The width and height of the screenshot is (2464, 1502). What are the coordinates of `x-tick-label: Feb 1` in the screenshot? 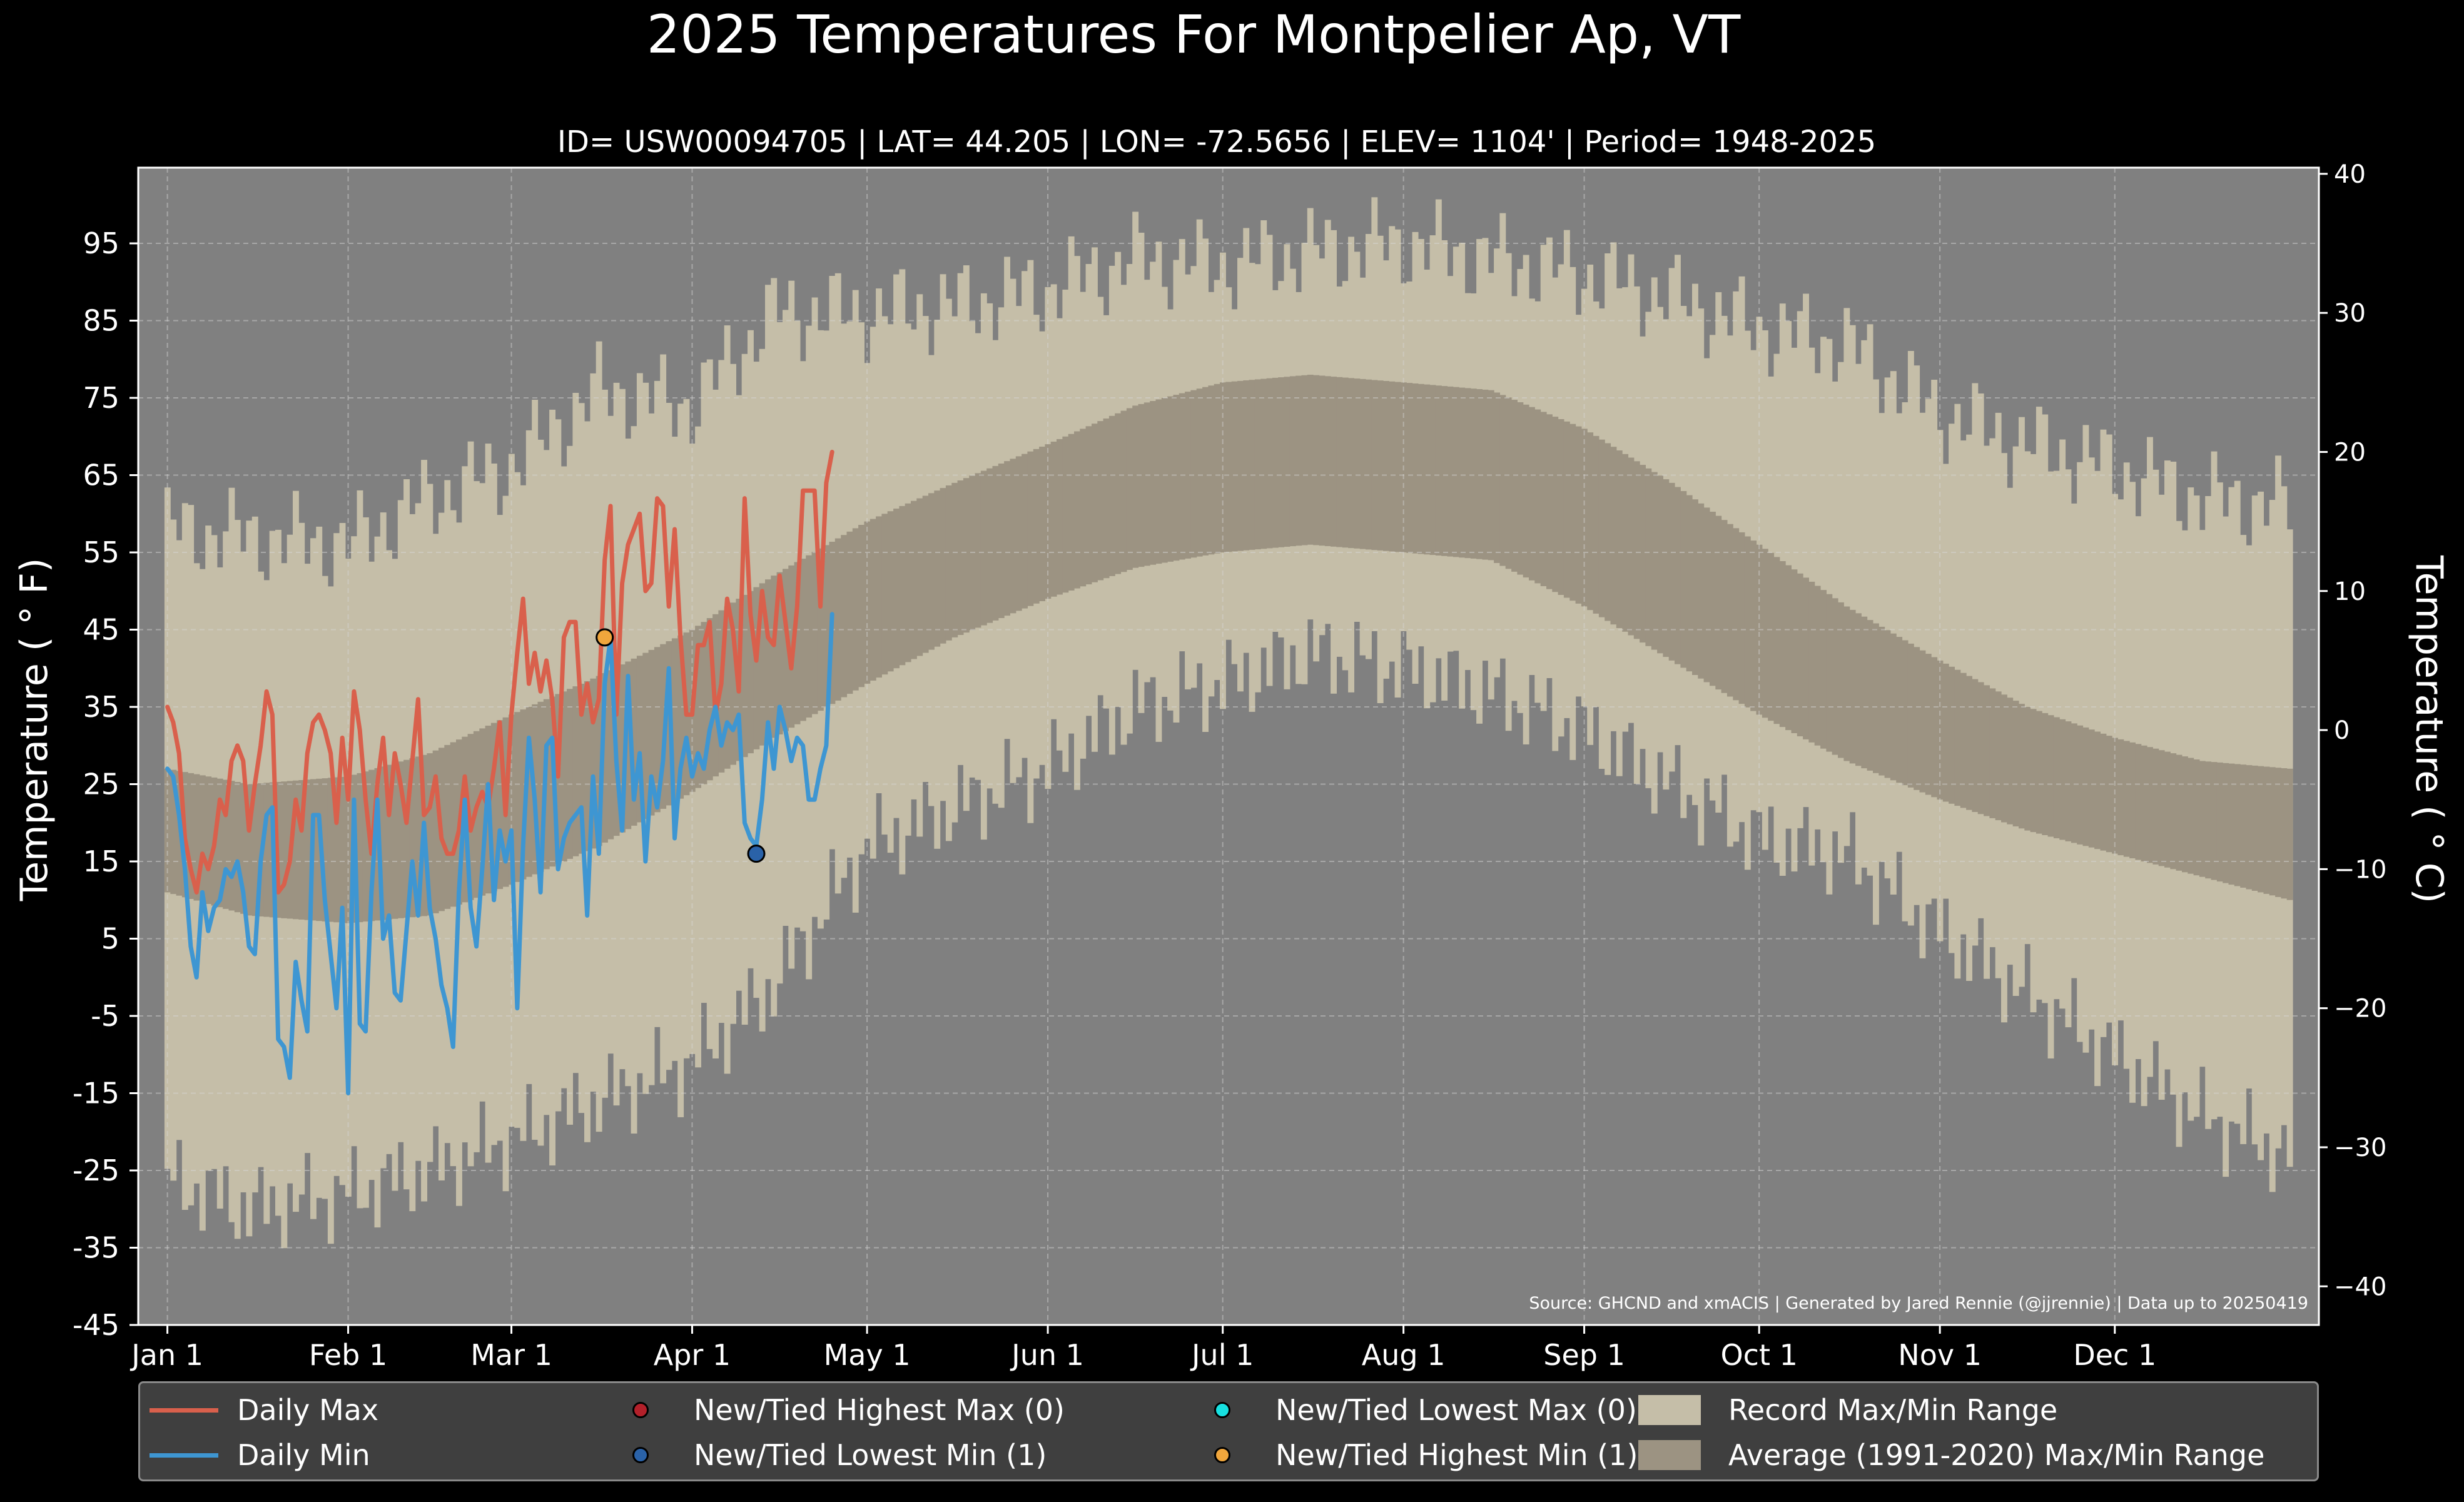 It's located at (348, 1355).